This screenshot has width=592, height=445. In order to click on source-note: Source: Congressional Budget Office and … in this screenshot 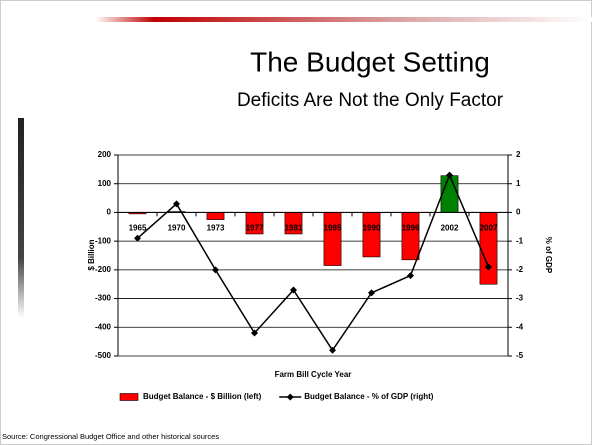, I will do `click(110, 436)`.